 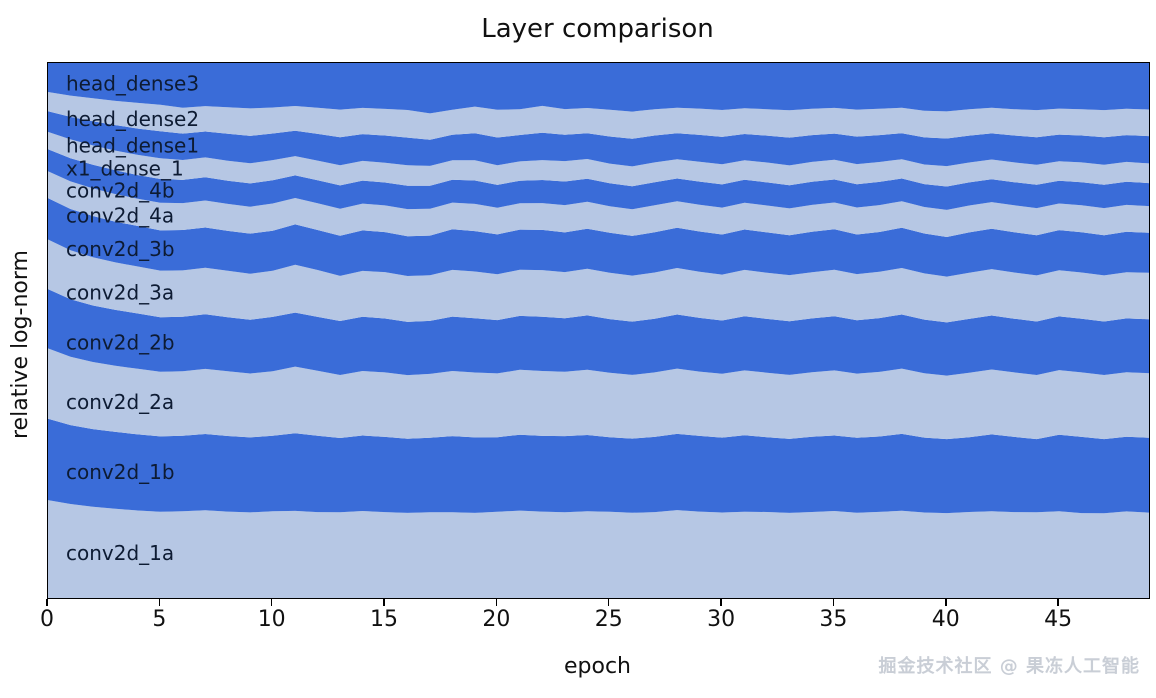 I want to click on x-tick-label: 25, so click(x=608, y=619).